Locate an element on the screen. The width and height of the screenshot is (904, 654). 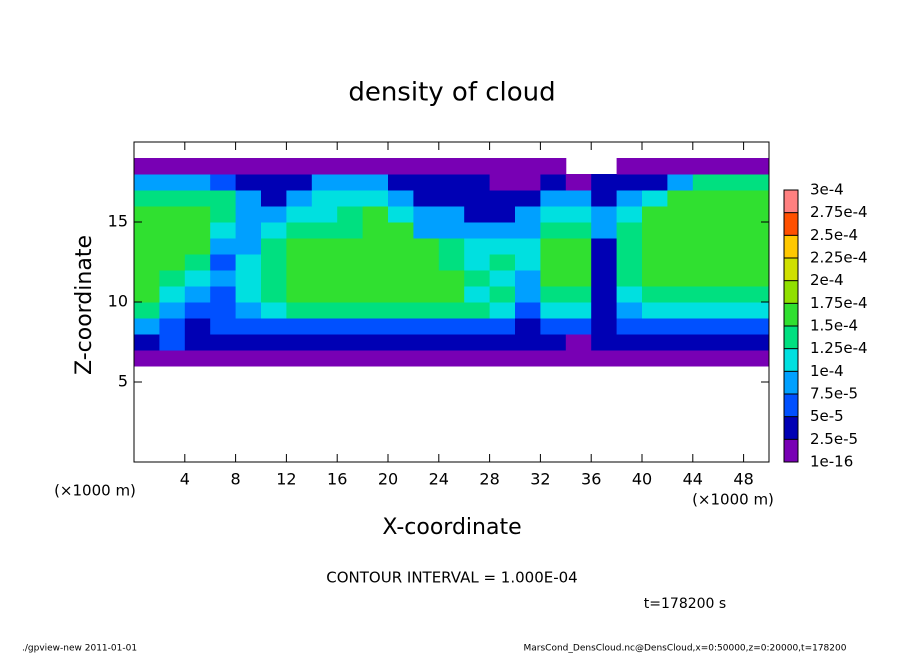
colorbar-label: 1.25e-4 is located at coordinates (839, 348).